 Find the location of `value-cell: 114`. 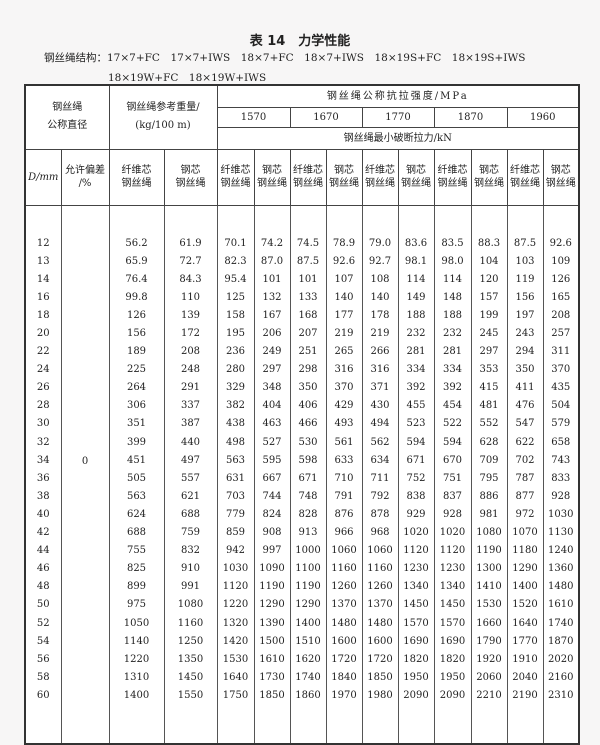

value-cell: 114 is located at coordinates (416, 279).